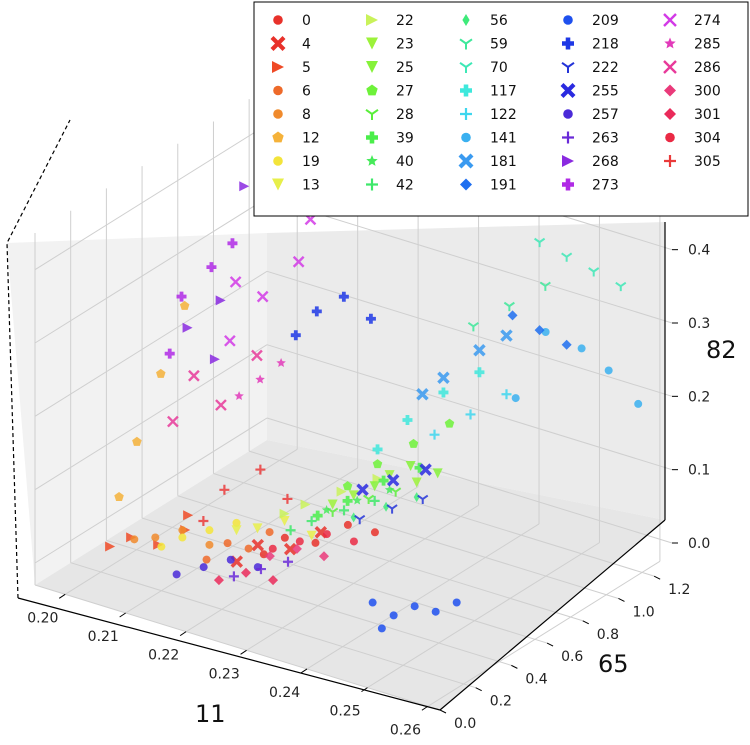 Image resolution: width=750 pixels, height=745 pixels. Describe the element at coordinates (572, 657) in the screenshot. I see `y-tick-label: 0.6` at that location.